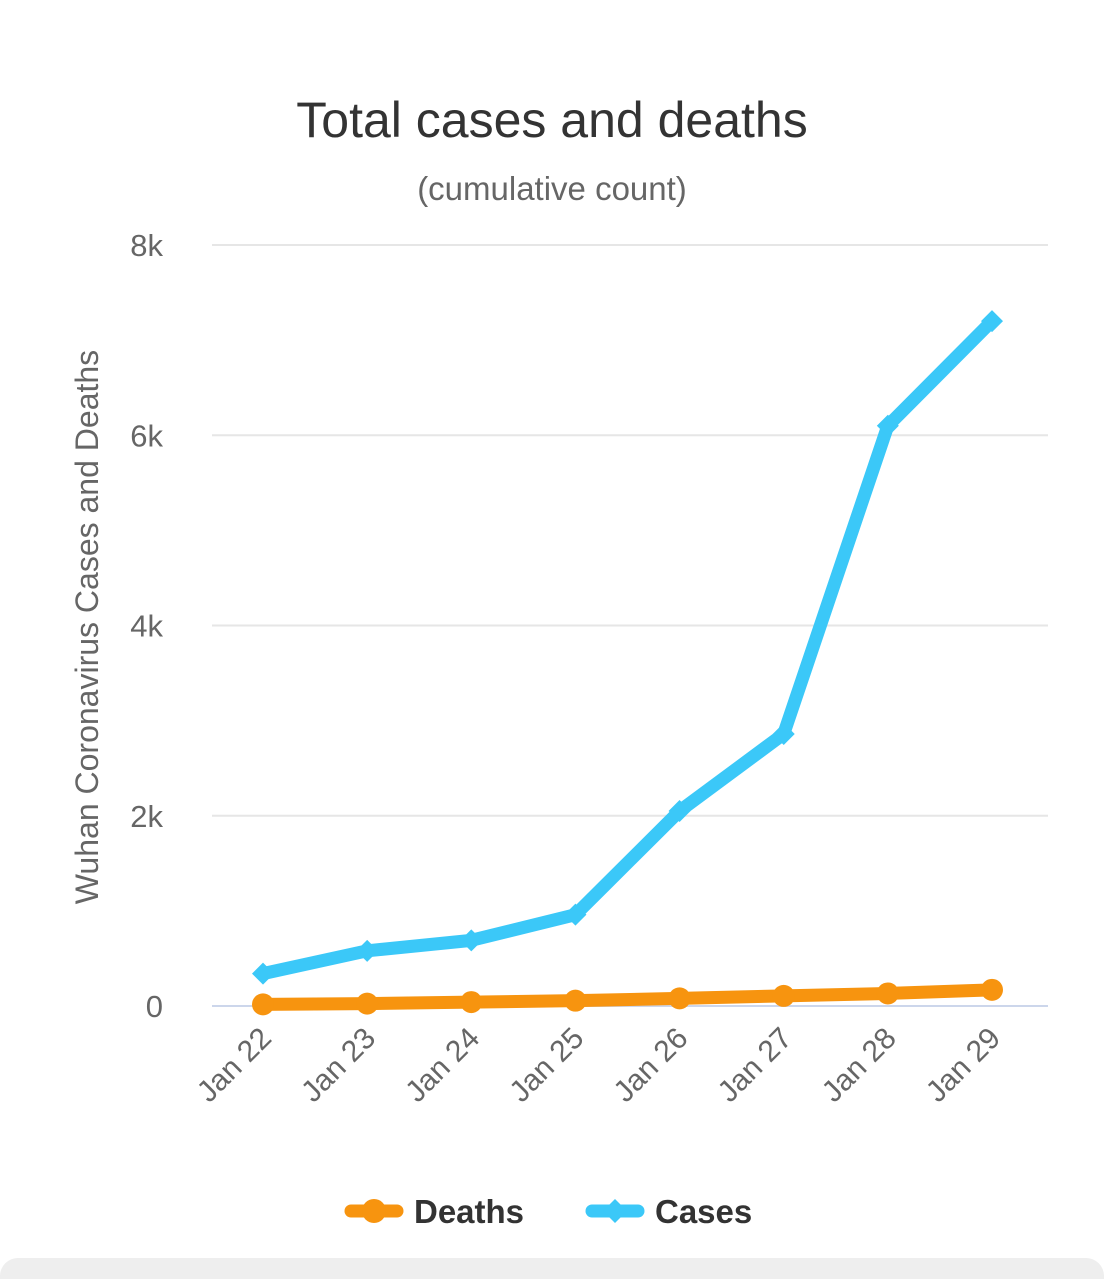  I want to click on x-tick-label: Jan 28, so click(859, 1065).